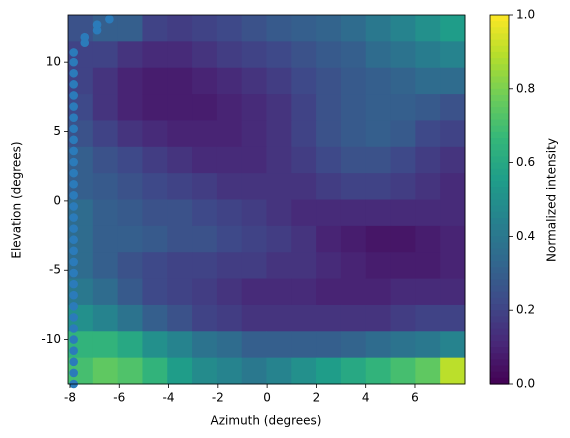  I want to click on x-tick-label: 4, so click(366, 398).